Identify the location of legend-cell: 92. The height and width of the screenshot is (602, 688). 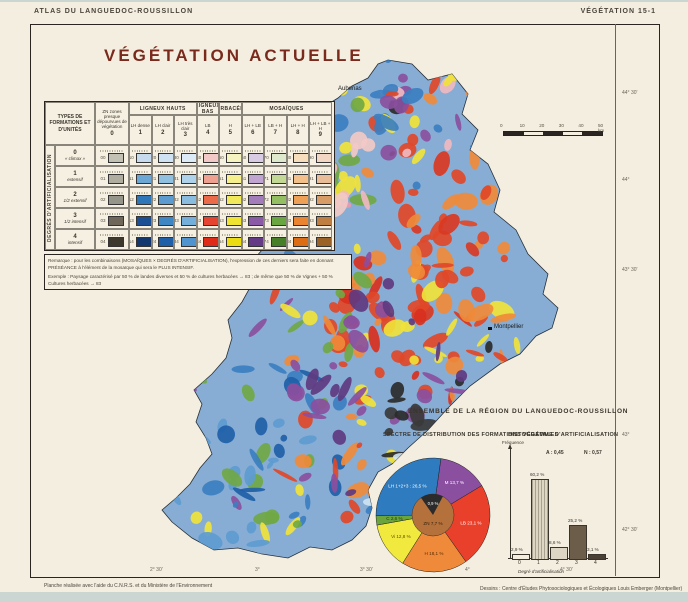
(320, 197).